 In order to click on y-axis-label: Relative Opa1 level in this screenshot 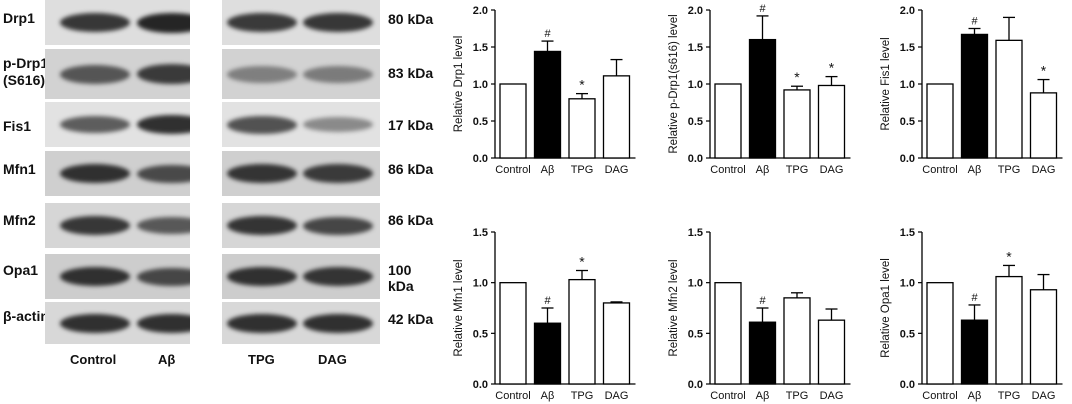, I will do `click(886, 308)`.